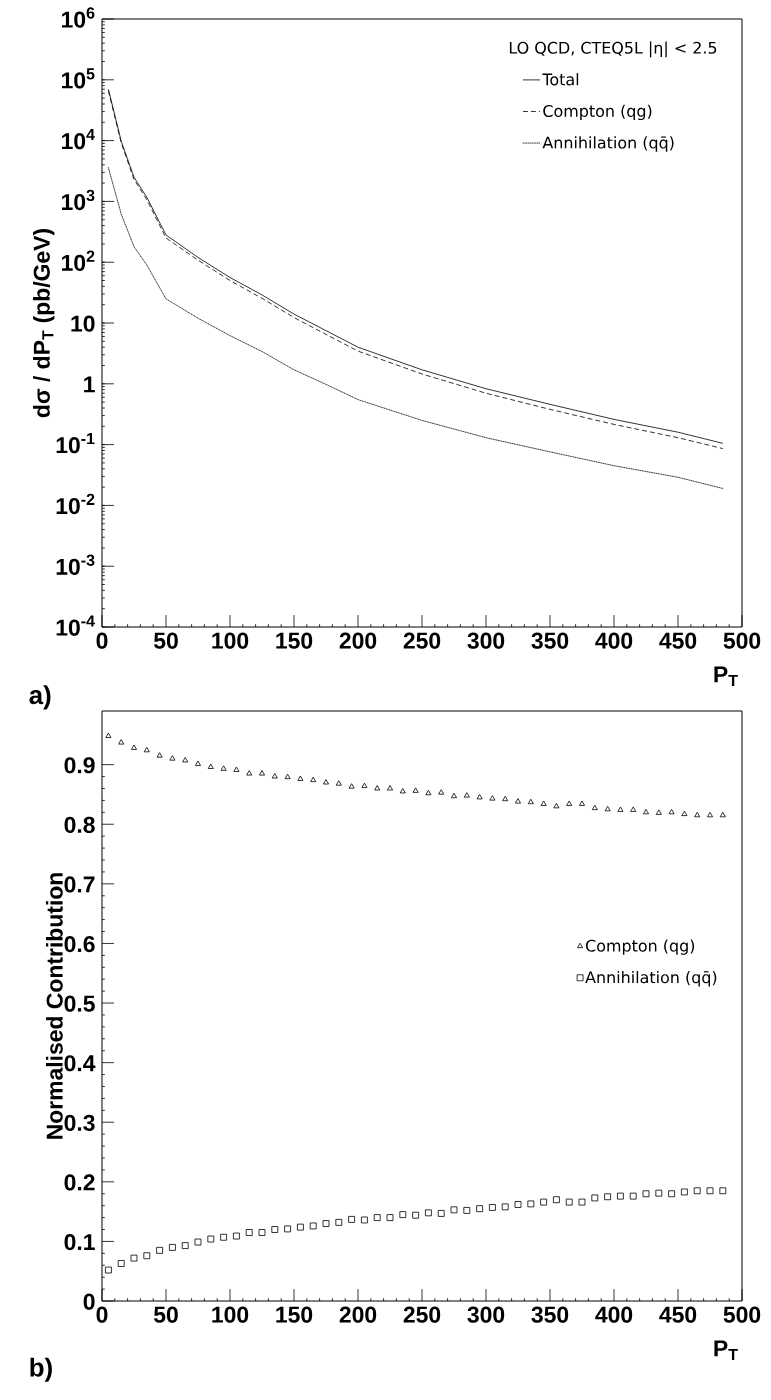  What do you see at coordinates (102, 1314) in the screenshot?
I see `x-tick-label: 0` at bounding box center [102, 1314].